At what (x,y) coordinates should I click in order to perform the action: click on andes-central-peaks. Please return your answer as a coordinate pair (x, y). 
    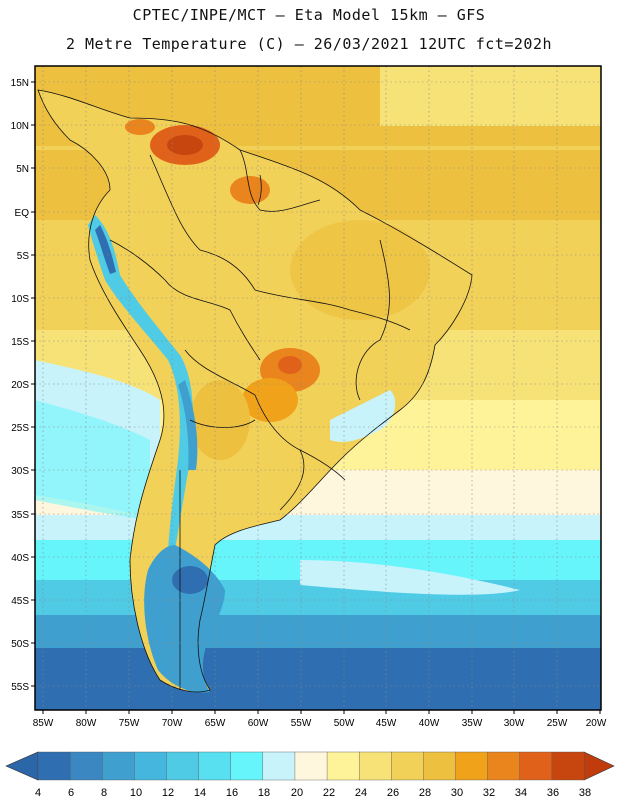
    Looking at the image, I should click on (188, 425).